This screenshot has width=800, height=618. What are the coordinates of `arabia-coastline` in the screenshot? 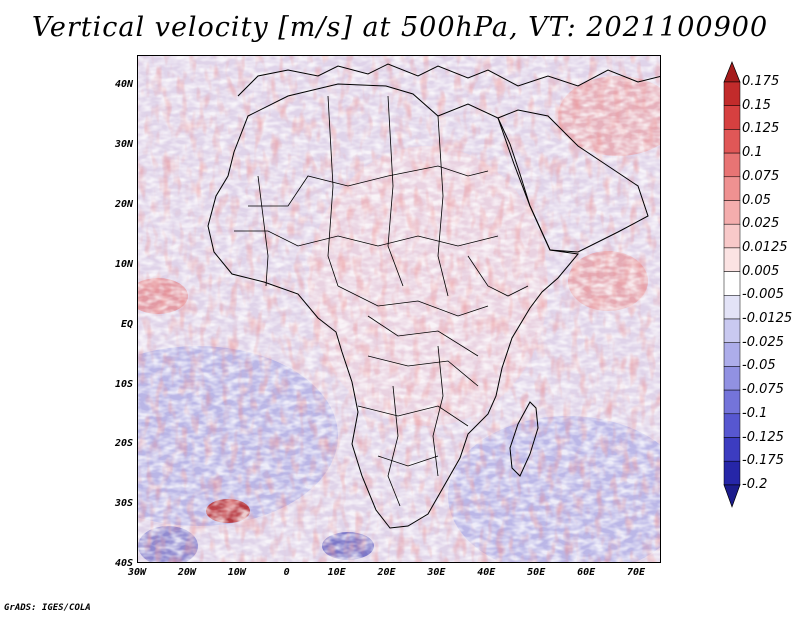 It's located at (573, 181).